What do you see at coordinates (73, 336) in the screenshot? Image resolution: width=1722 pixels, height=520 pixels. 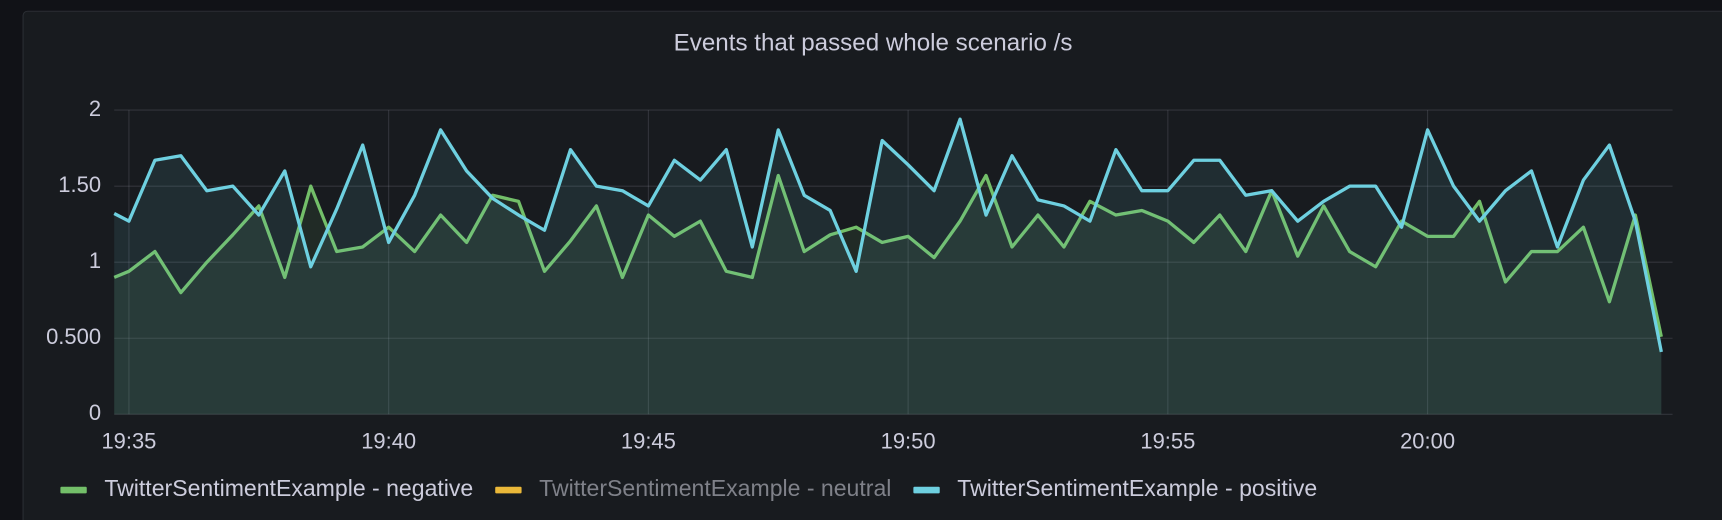 I see `y-tick-label: 0.500` at bounding box center [73, 336].